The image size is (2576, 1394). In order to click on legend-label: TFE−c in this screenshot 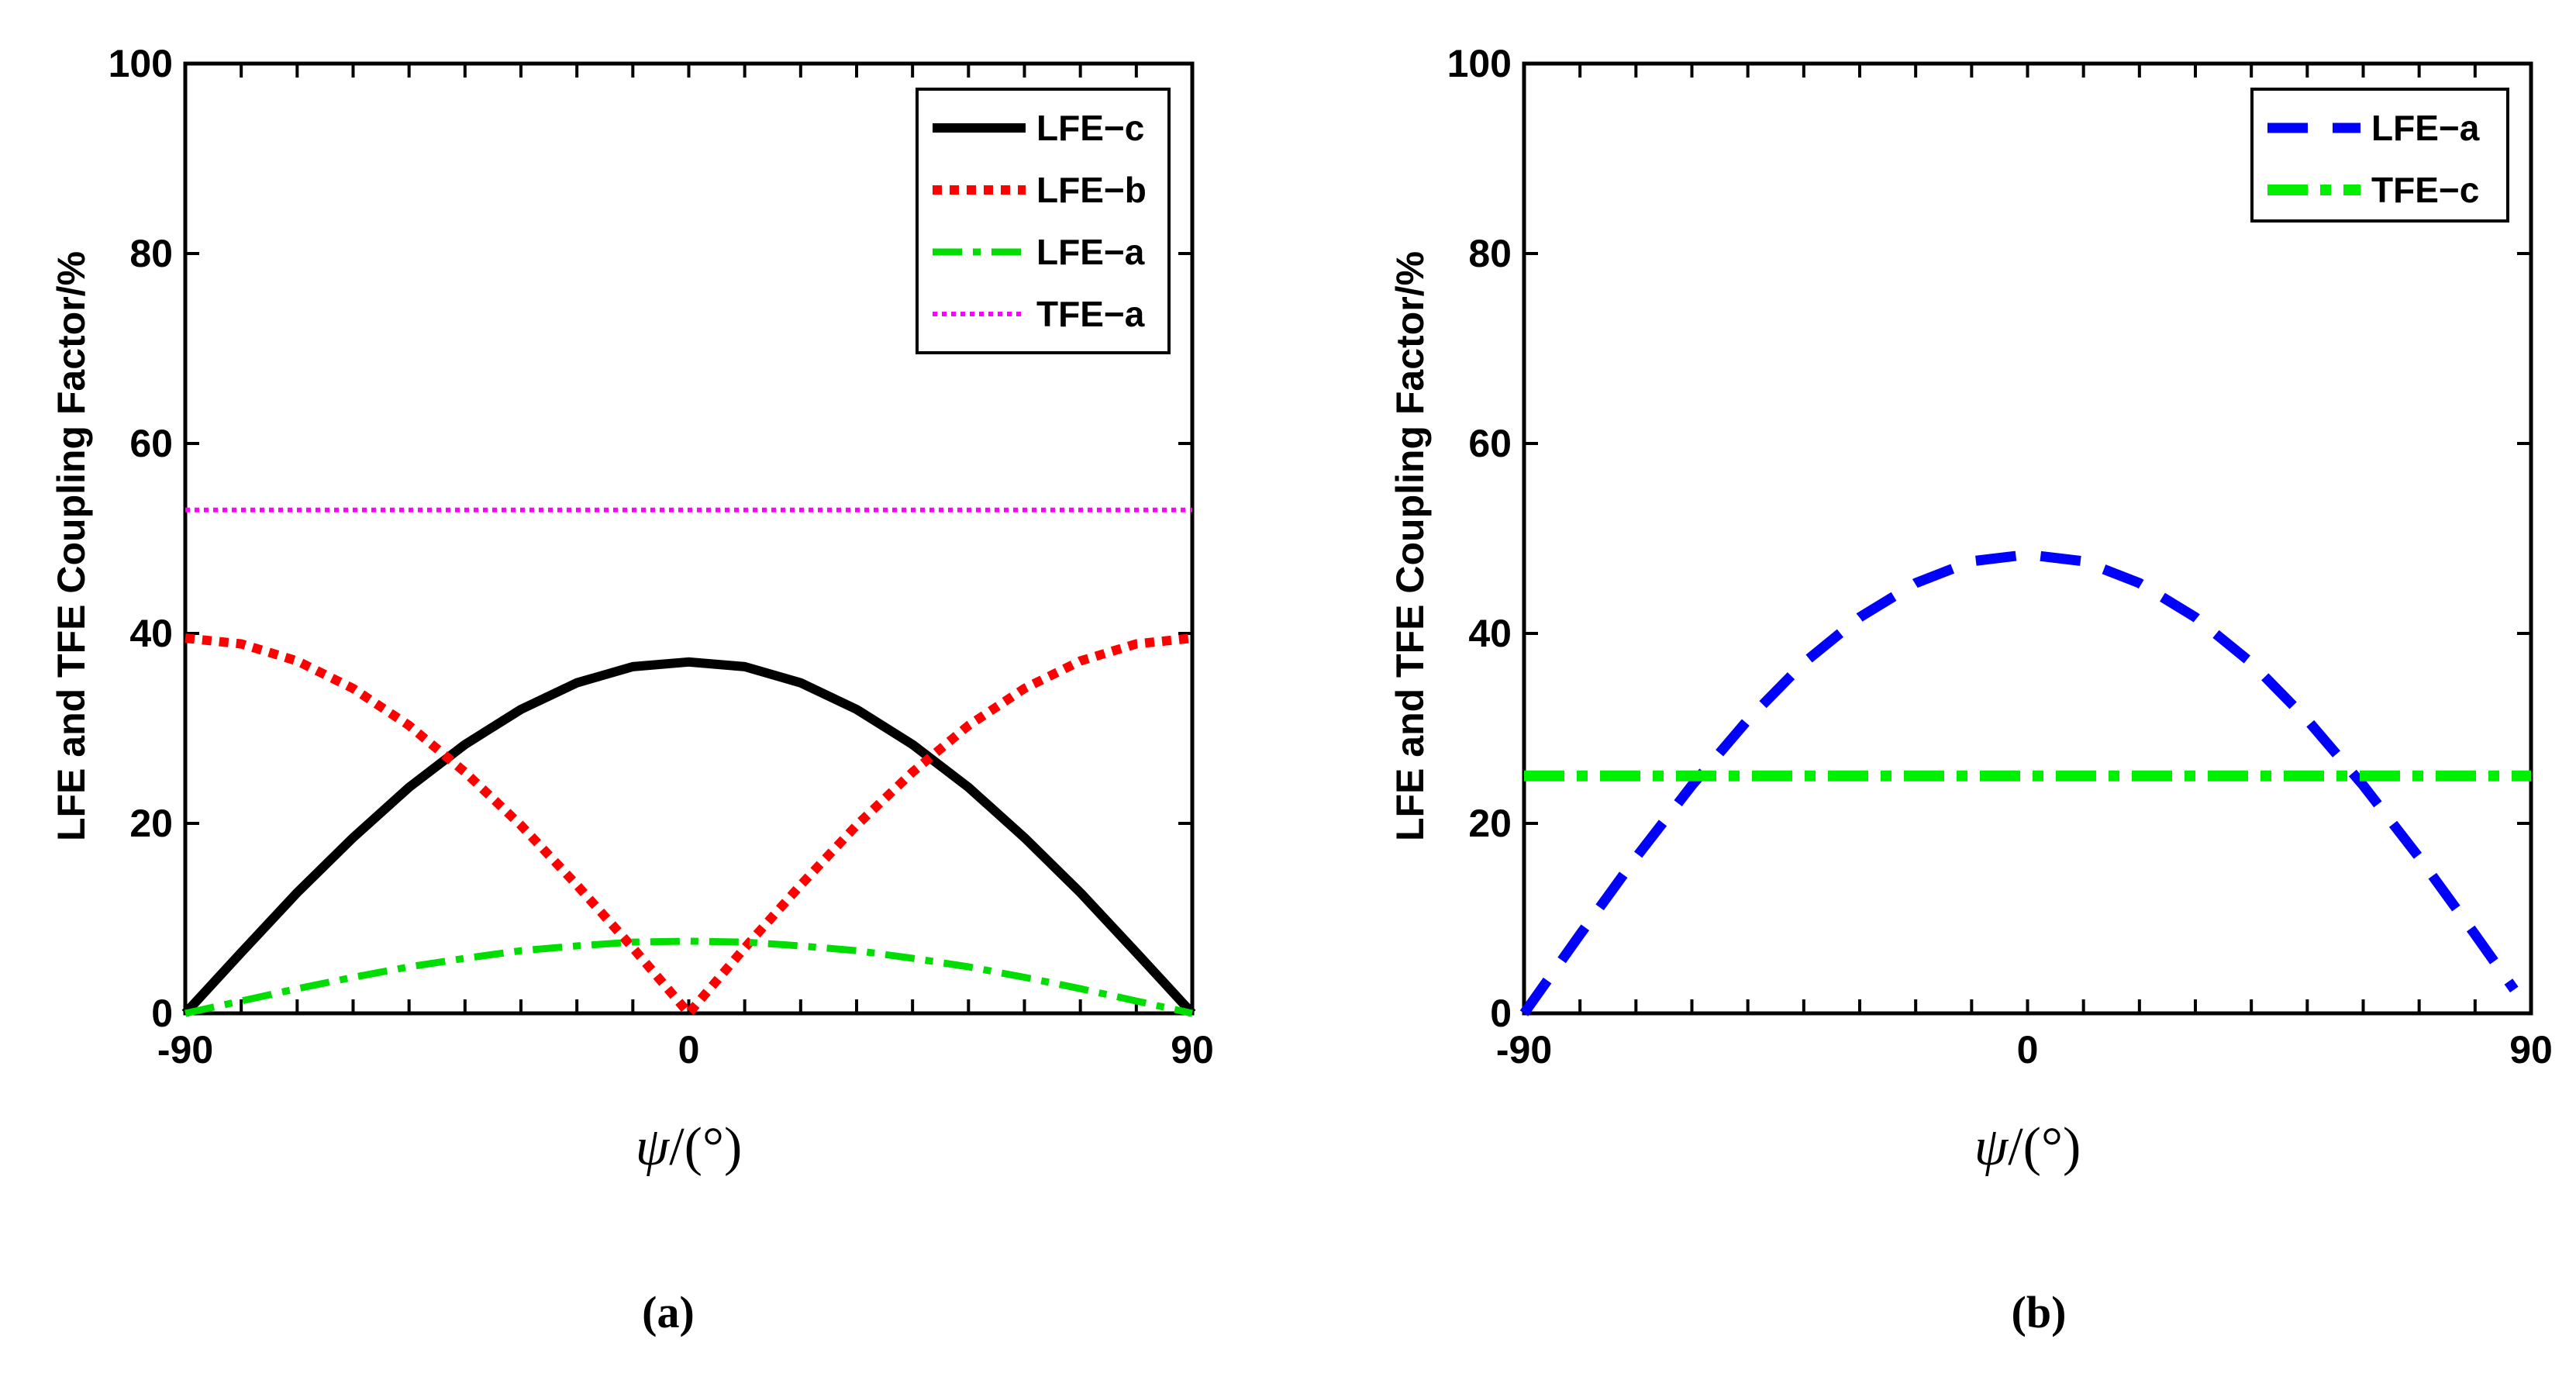, I will do `click(2425, 190)`.